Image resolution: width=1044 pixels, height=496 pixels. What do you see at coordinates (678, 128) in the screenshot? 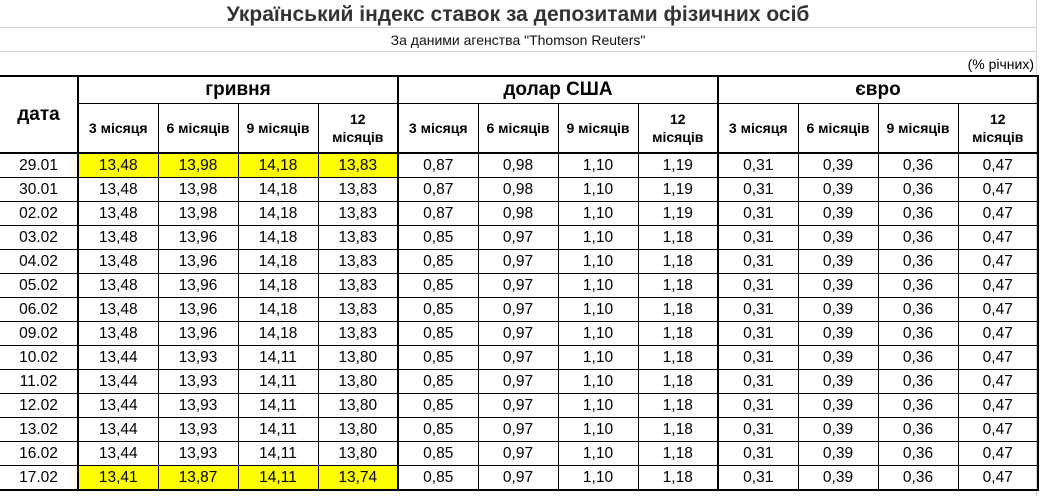
I see `subheader-usd-3: 12 місяців` at bounding box center [678, 128].